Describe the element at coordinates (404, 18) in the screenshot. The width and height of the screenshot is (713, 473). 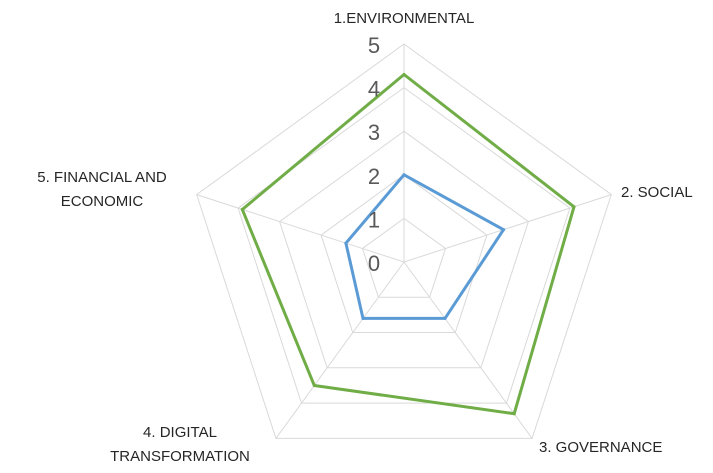
I see `category-label-1: 1.ENVIRONMENTAL` at that location.